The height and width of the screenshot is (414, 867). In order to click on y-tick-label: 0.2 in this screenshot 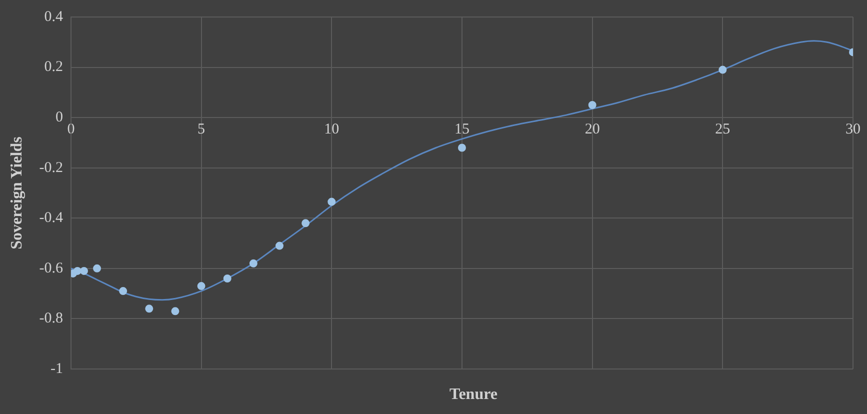, I will do `click(53, 67)`.